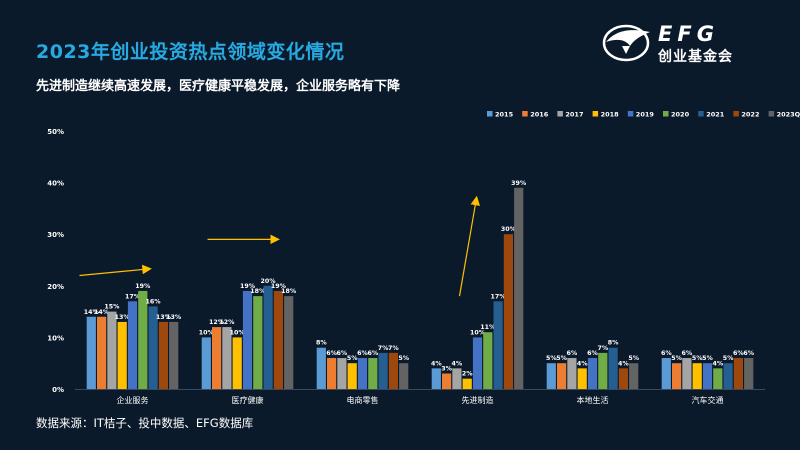  What do you see at coordinates (750, 115) in the screenshot?
I see `legend-label: 2022` at bounding box center [750, 115].